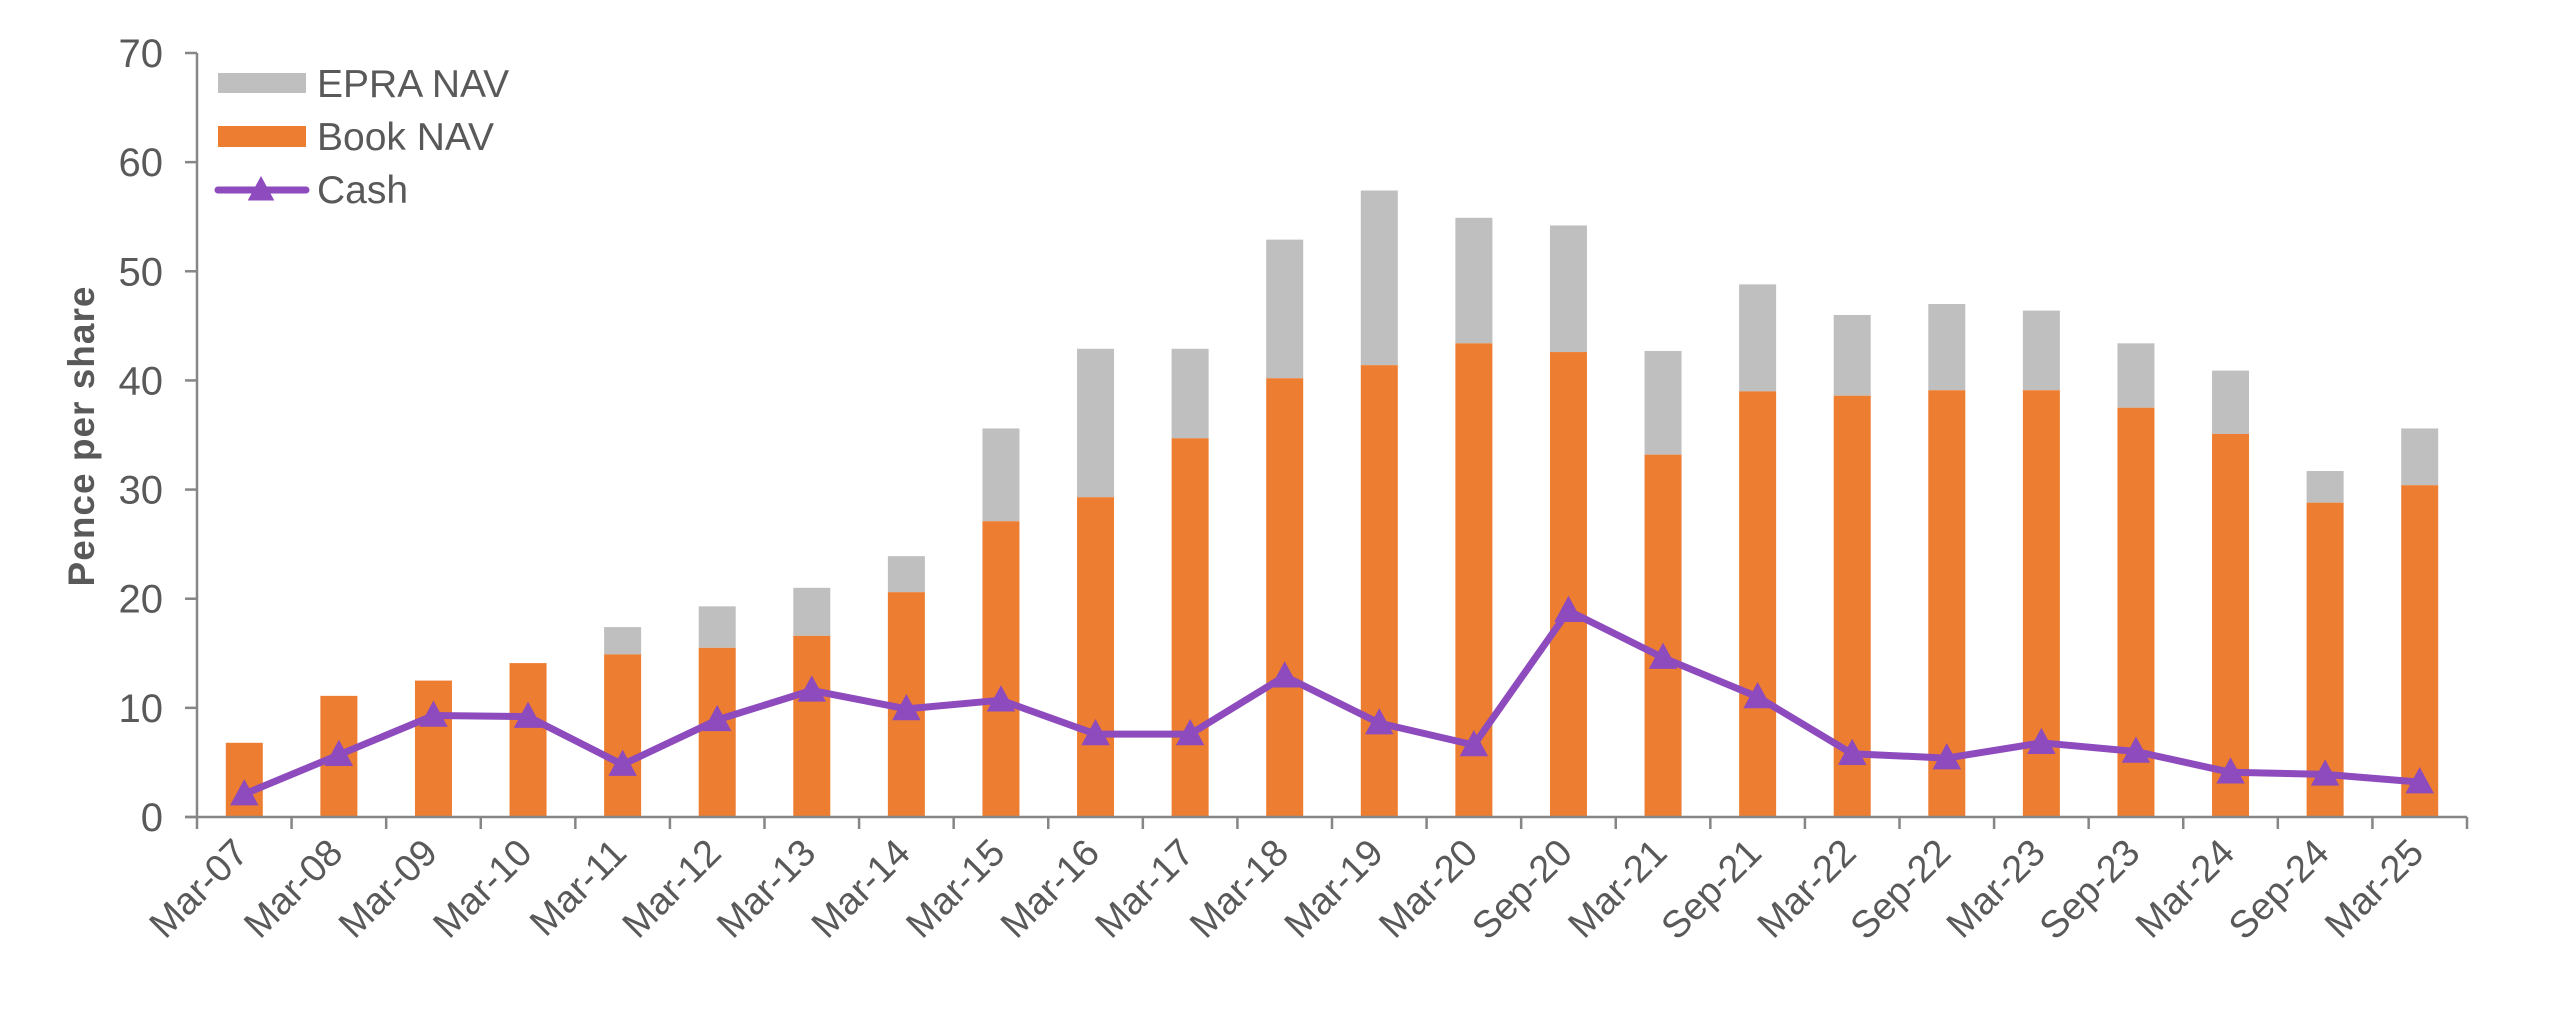 Image resolution: width=2552 pixels, height=1015 pixels. I want to click on y-tick-label: 20, so click(141, 600).